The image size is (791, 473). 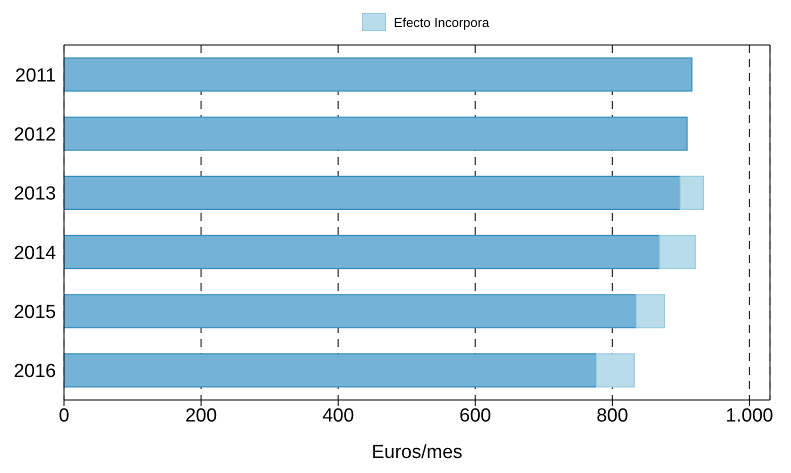 What do you see at coordinates (750, 415) in the screenshot?
I see `x-tick-label: 1.000` at bounding box center [750, 415].